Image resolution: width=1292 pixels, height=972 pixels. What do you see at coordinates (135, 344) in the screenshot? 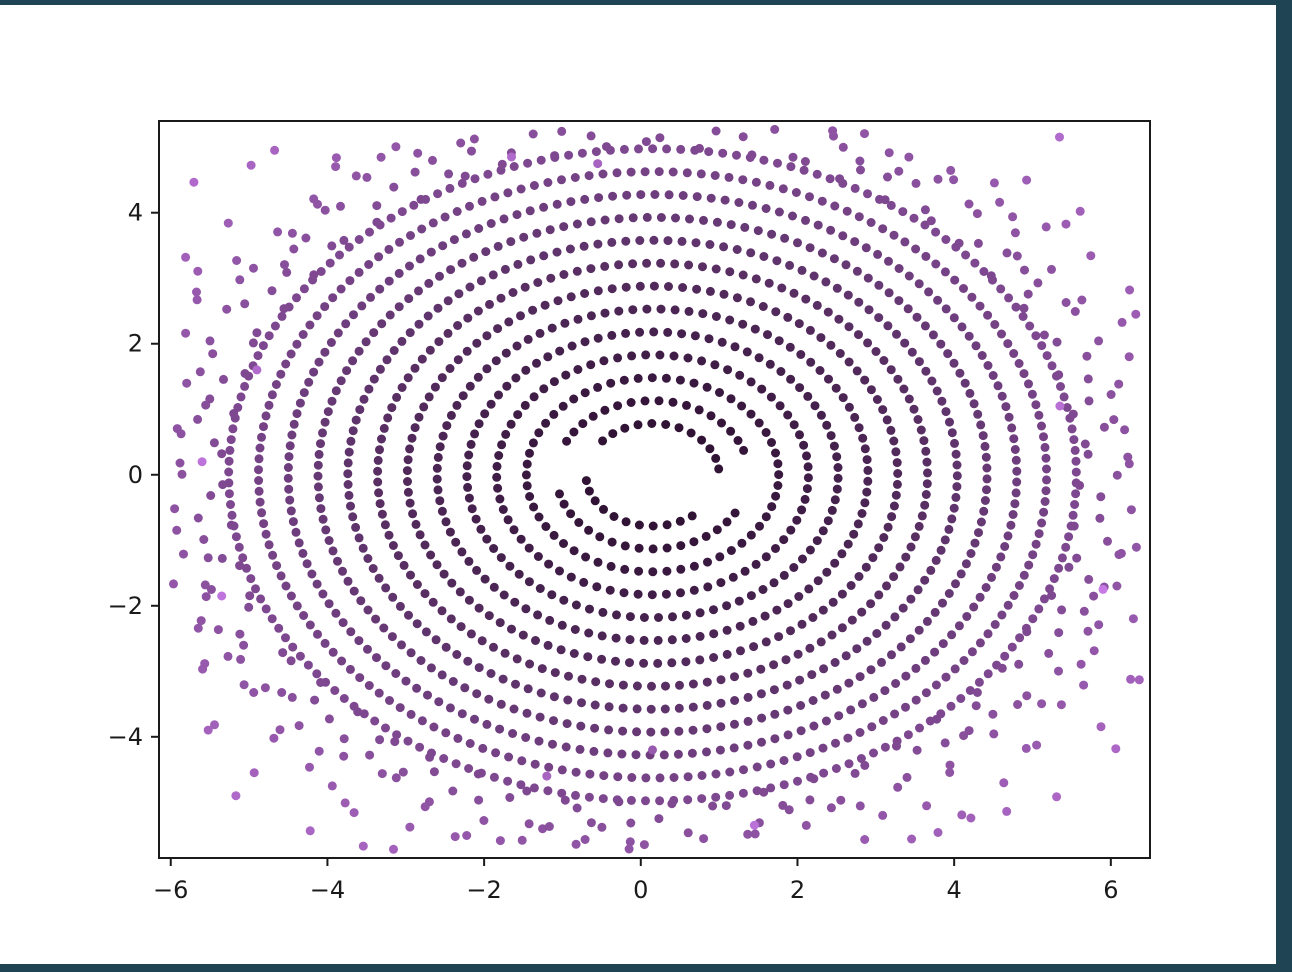
I see `y-tick-label: 2` at bounding box center [135, 344].